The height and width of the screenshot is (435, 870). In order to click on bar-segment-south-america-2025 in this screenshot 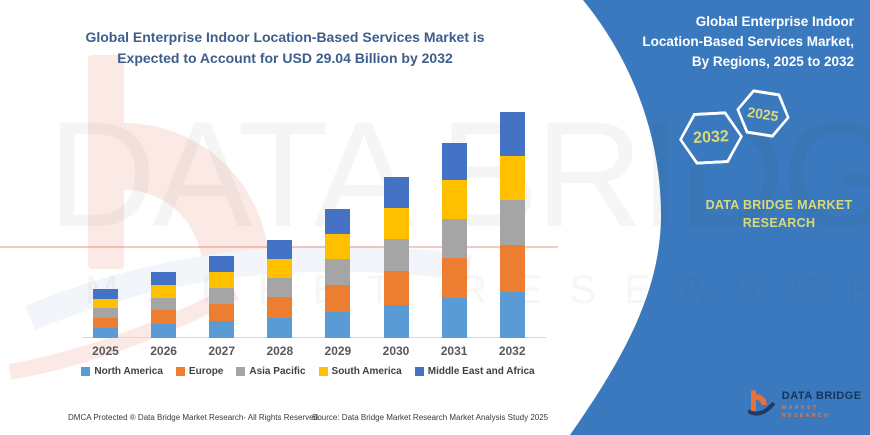, I will do `click(105, 303)`.